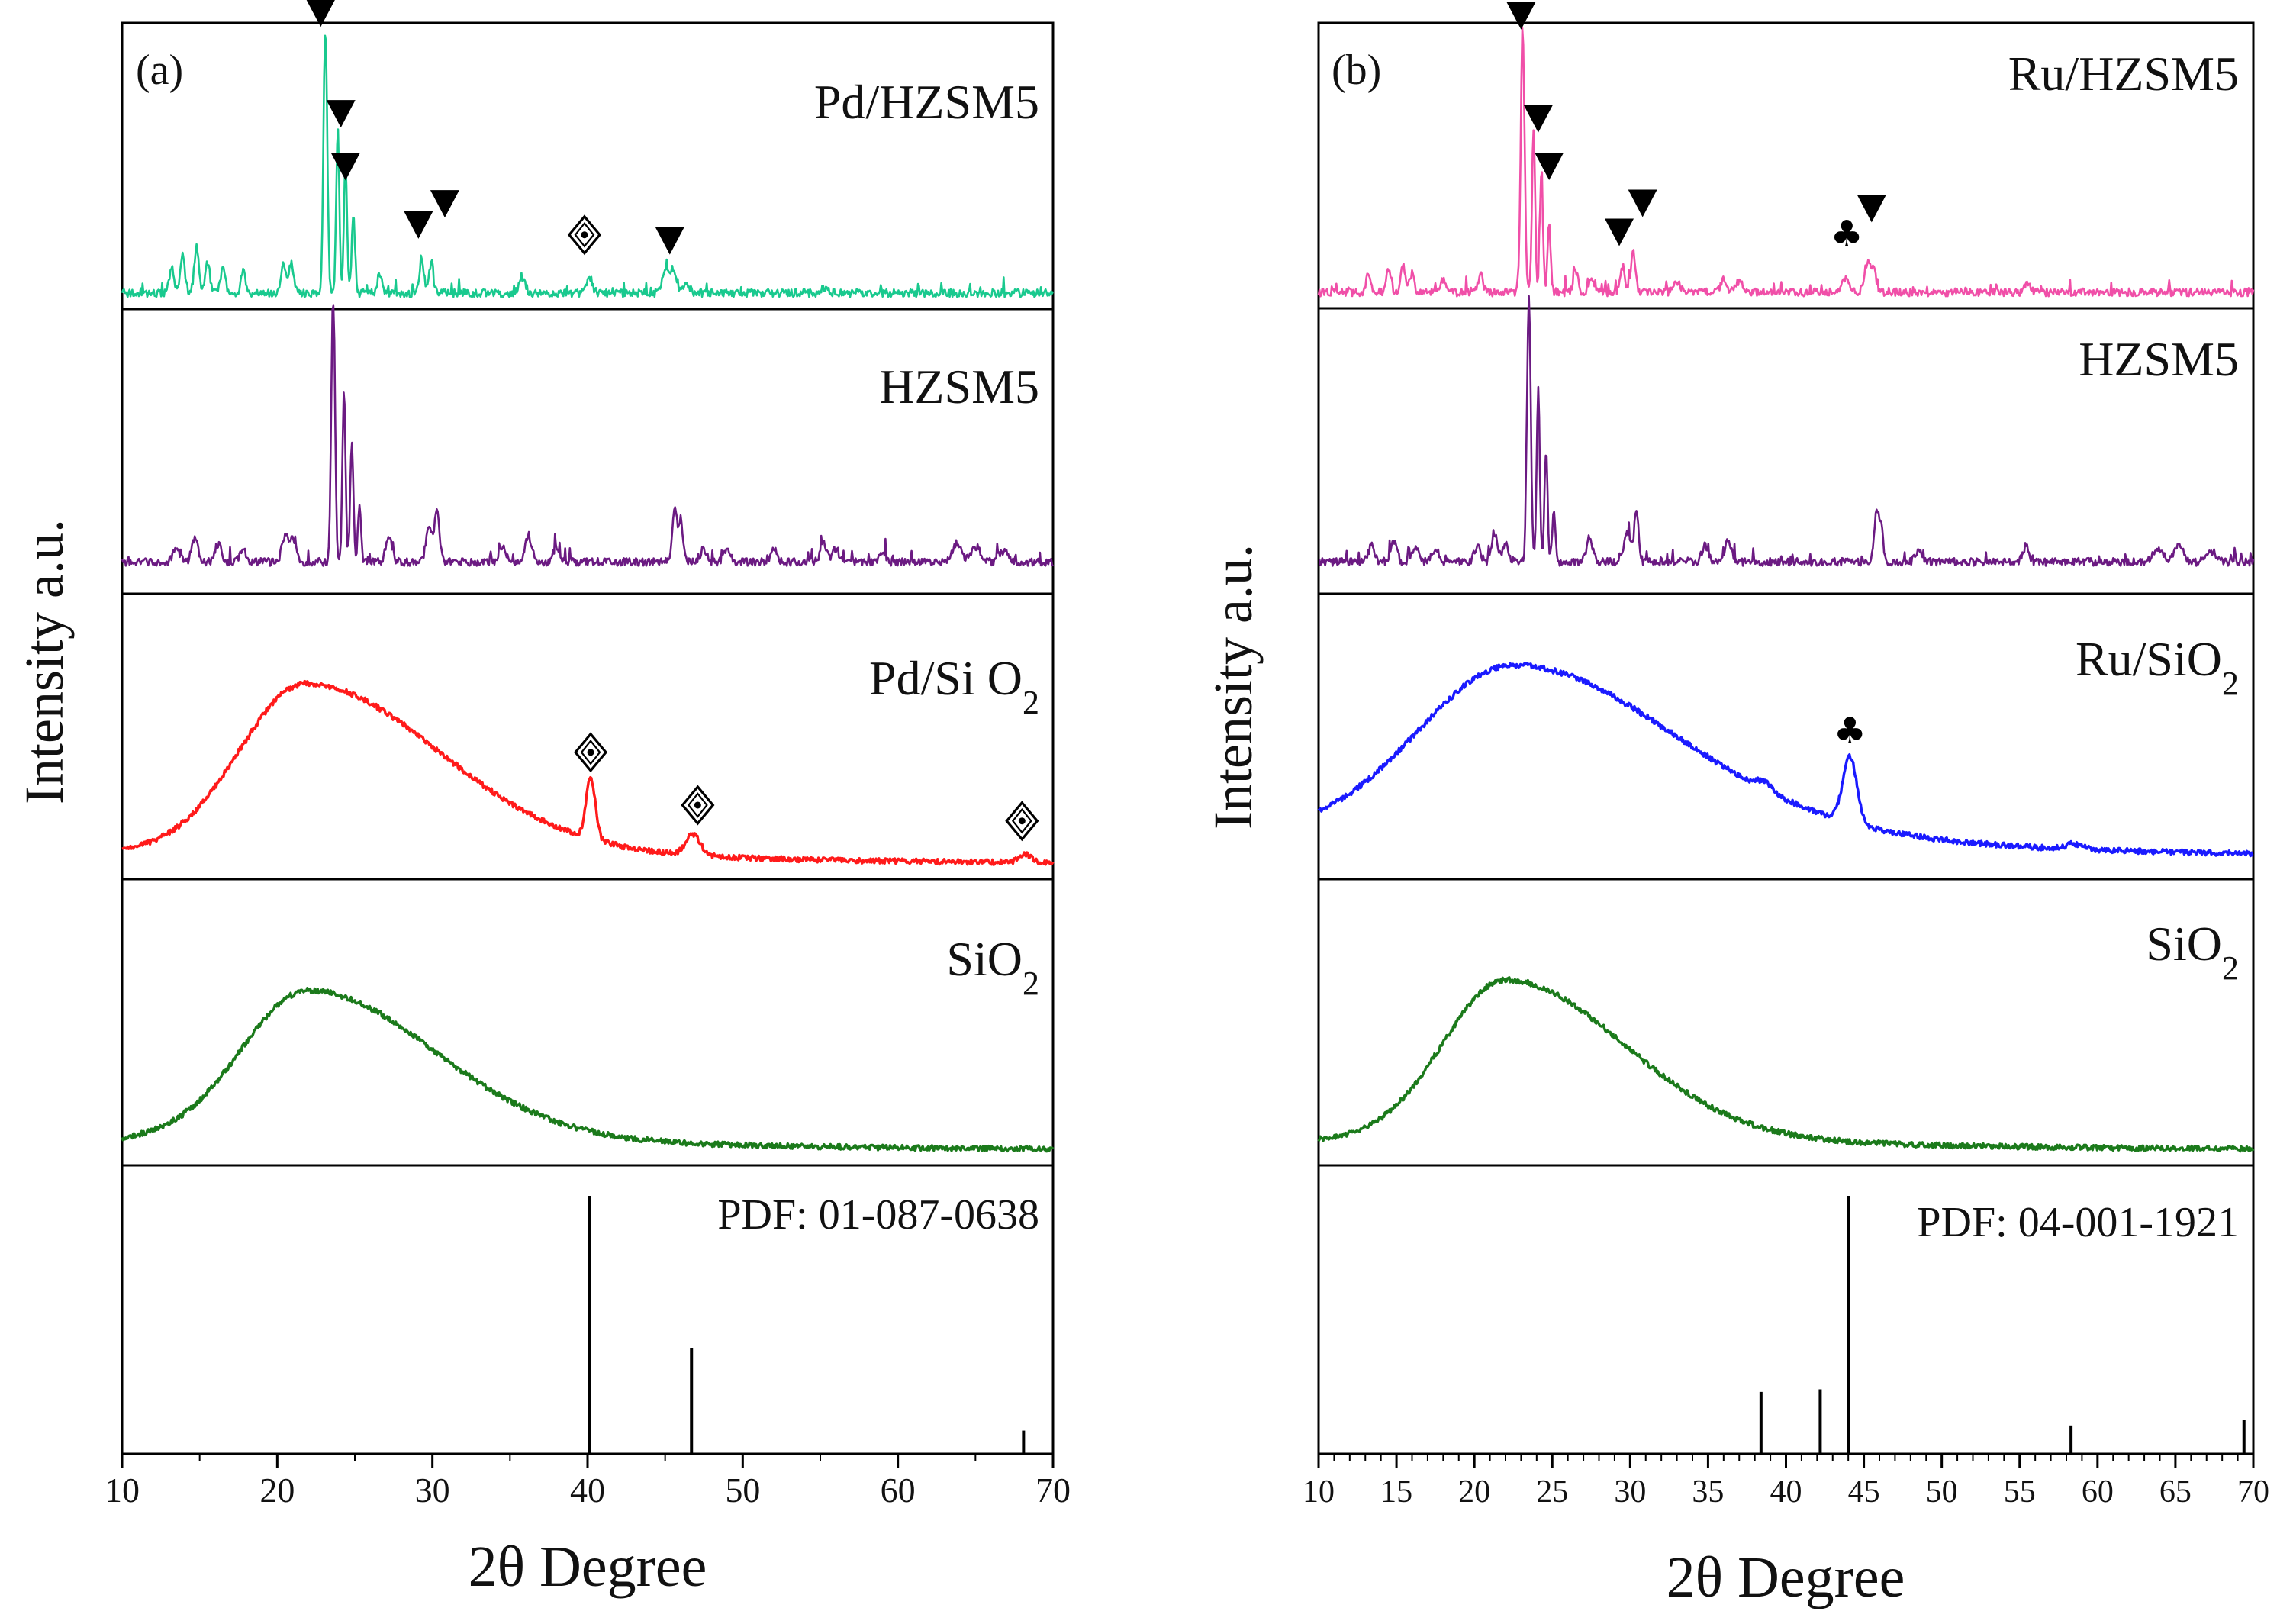  Describe the element at coordinates (588, 1567) in the screenshot. I see `panel-a-xlabel: 2θ Degree` at that location.